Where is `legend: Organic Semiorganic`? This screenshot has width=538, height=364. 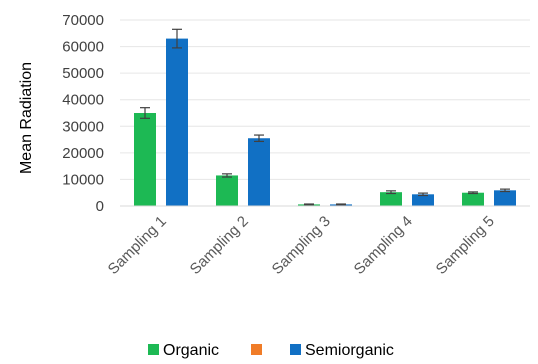
legend: Organic Semiorganic is located at coordinates (271, 350).